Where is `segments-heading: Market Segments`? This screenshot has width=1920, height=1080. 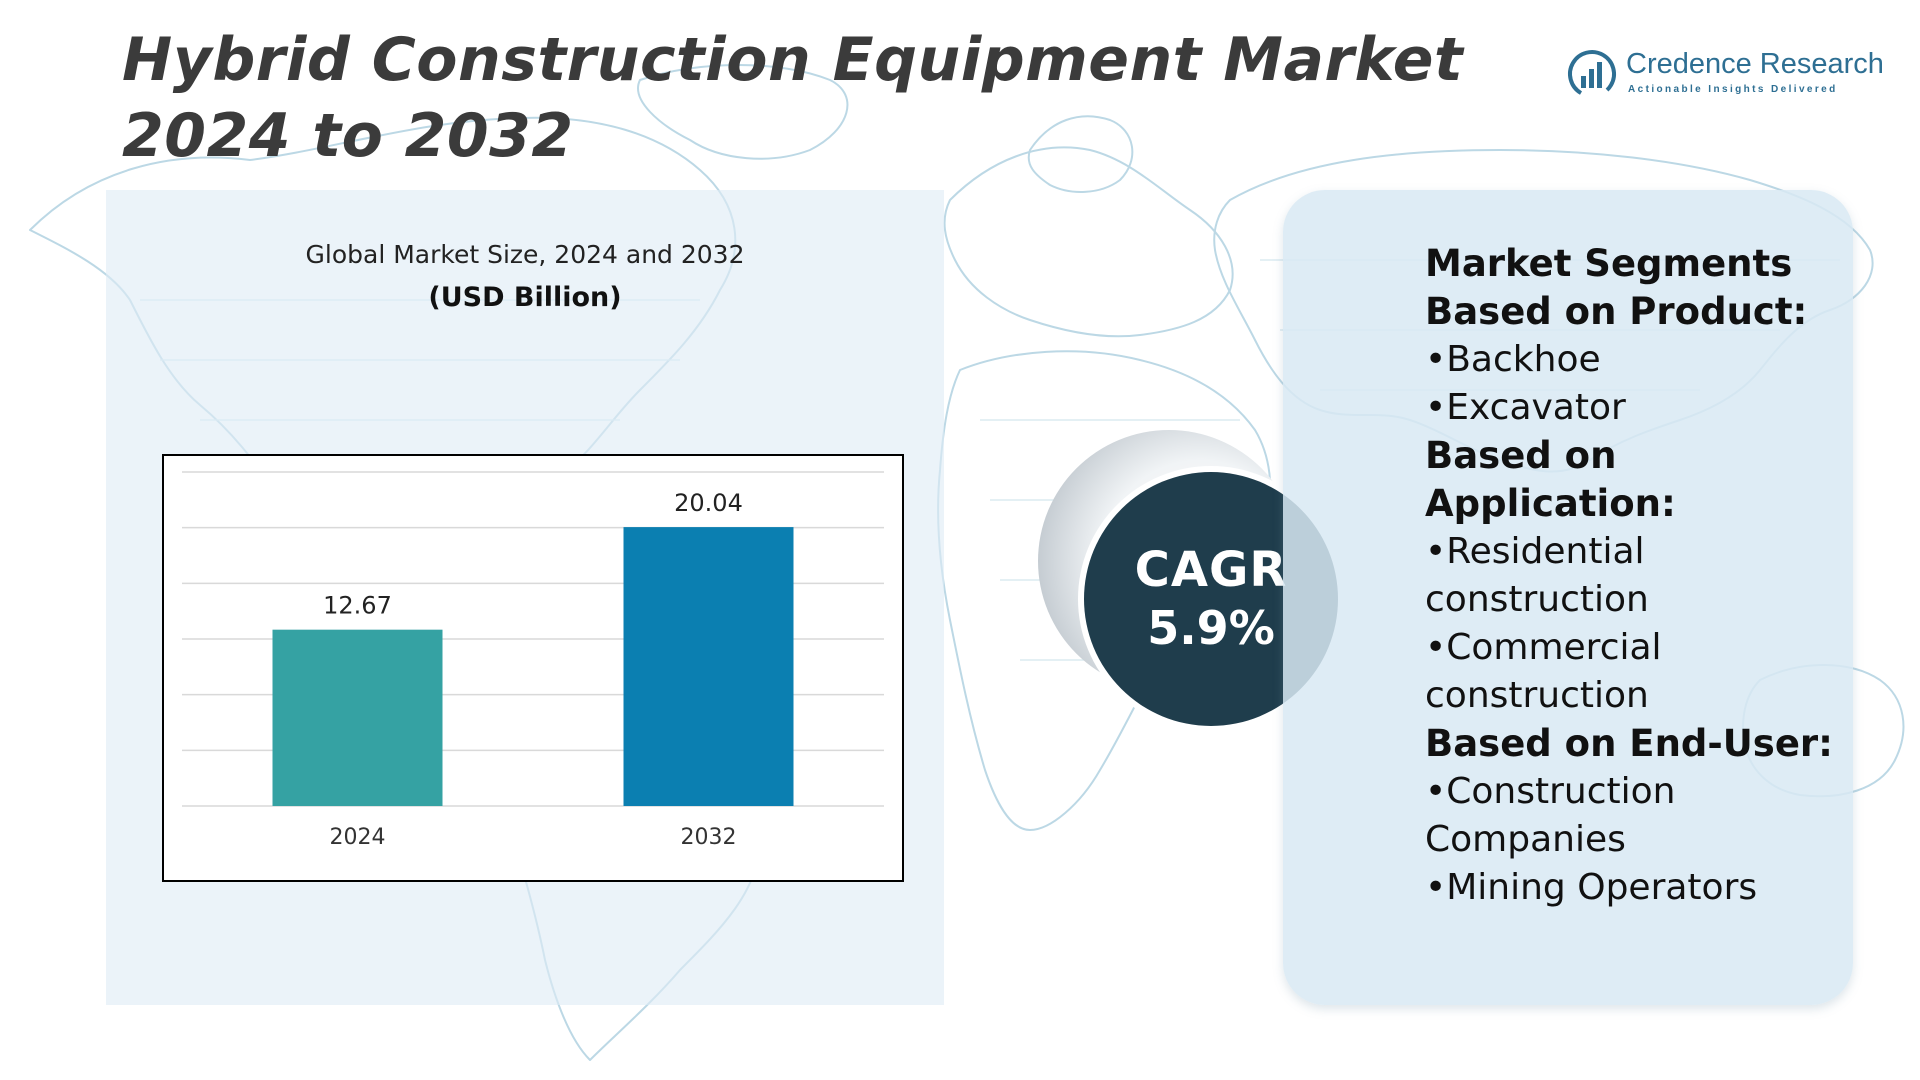 segments-heading: Market Segments is located at coordinates (1609, 263).